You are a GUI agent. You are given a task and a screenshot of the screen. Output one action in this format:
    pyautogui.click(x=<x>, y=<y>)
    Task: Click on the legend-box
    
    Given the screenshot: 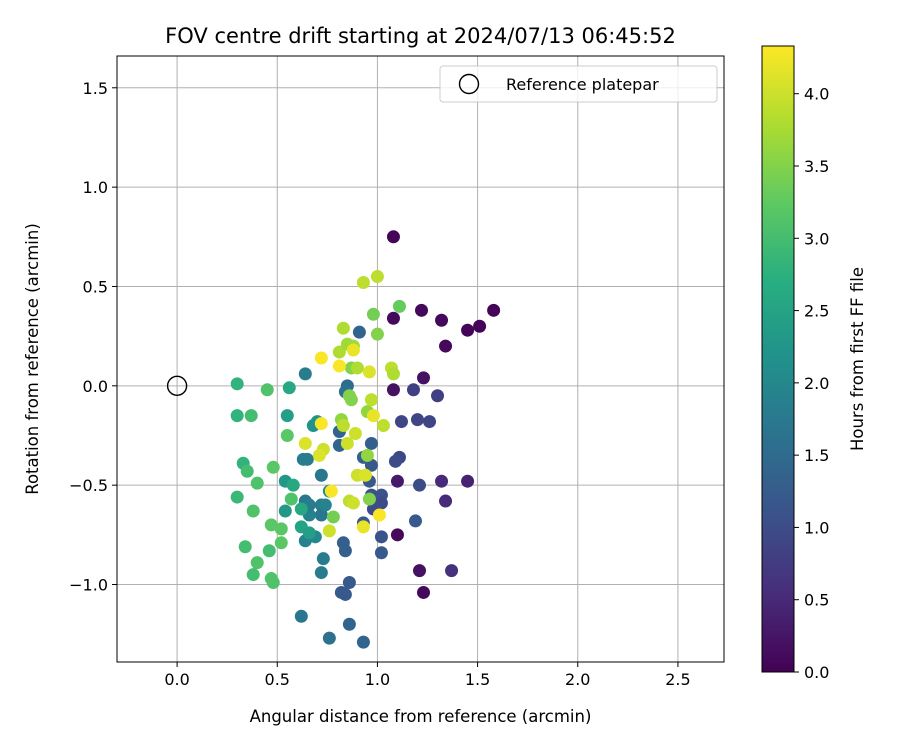 What is the action you would take?
    pyautogui.click(x=578, y=84)
    